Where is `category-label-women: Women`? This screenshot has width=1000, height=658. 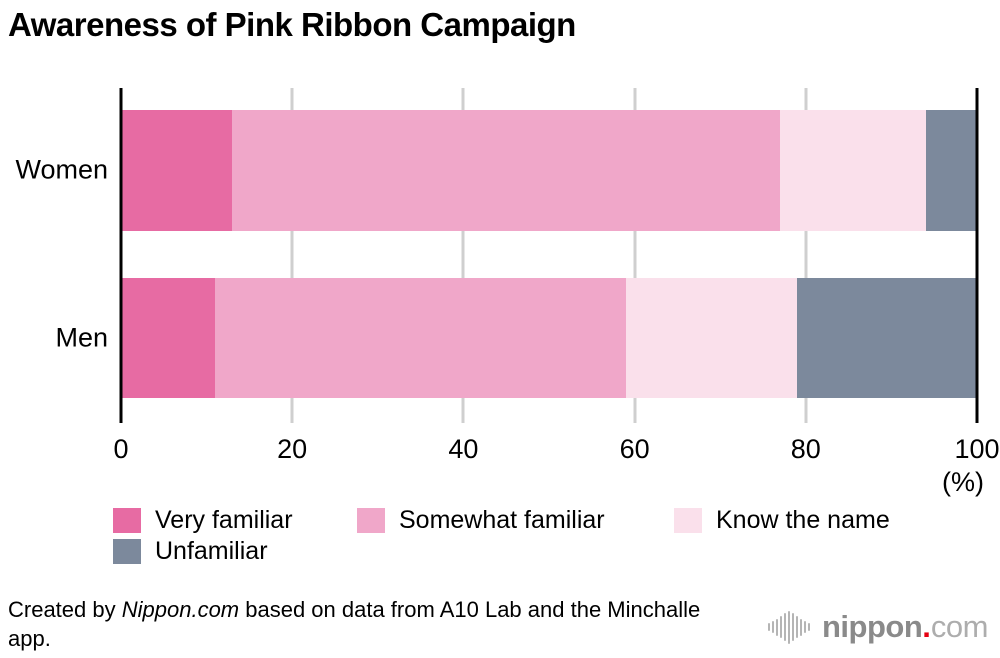 category-label-women: Women is located at coordinates (61, 169).